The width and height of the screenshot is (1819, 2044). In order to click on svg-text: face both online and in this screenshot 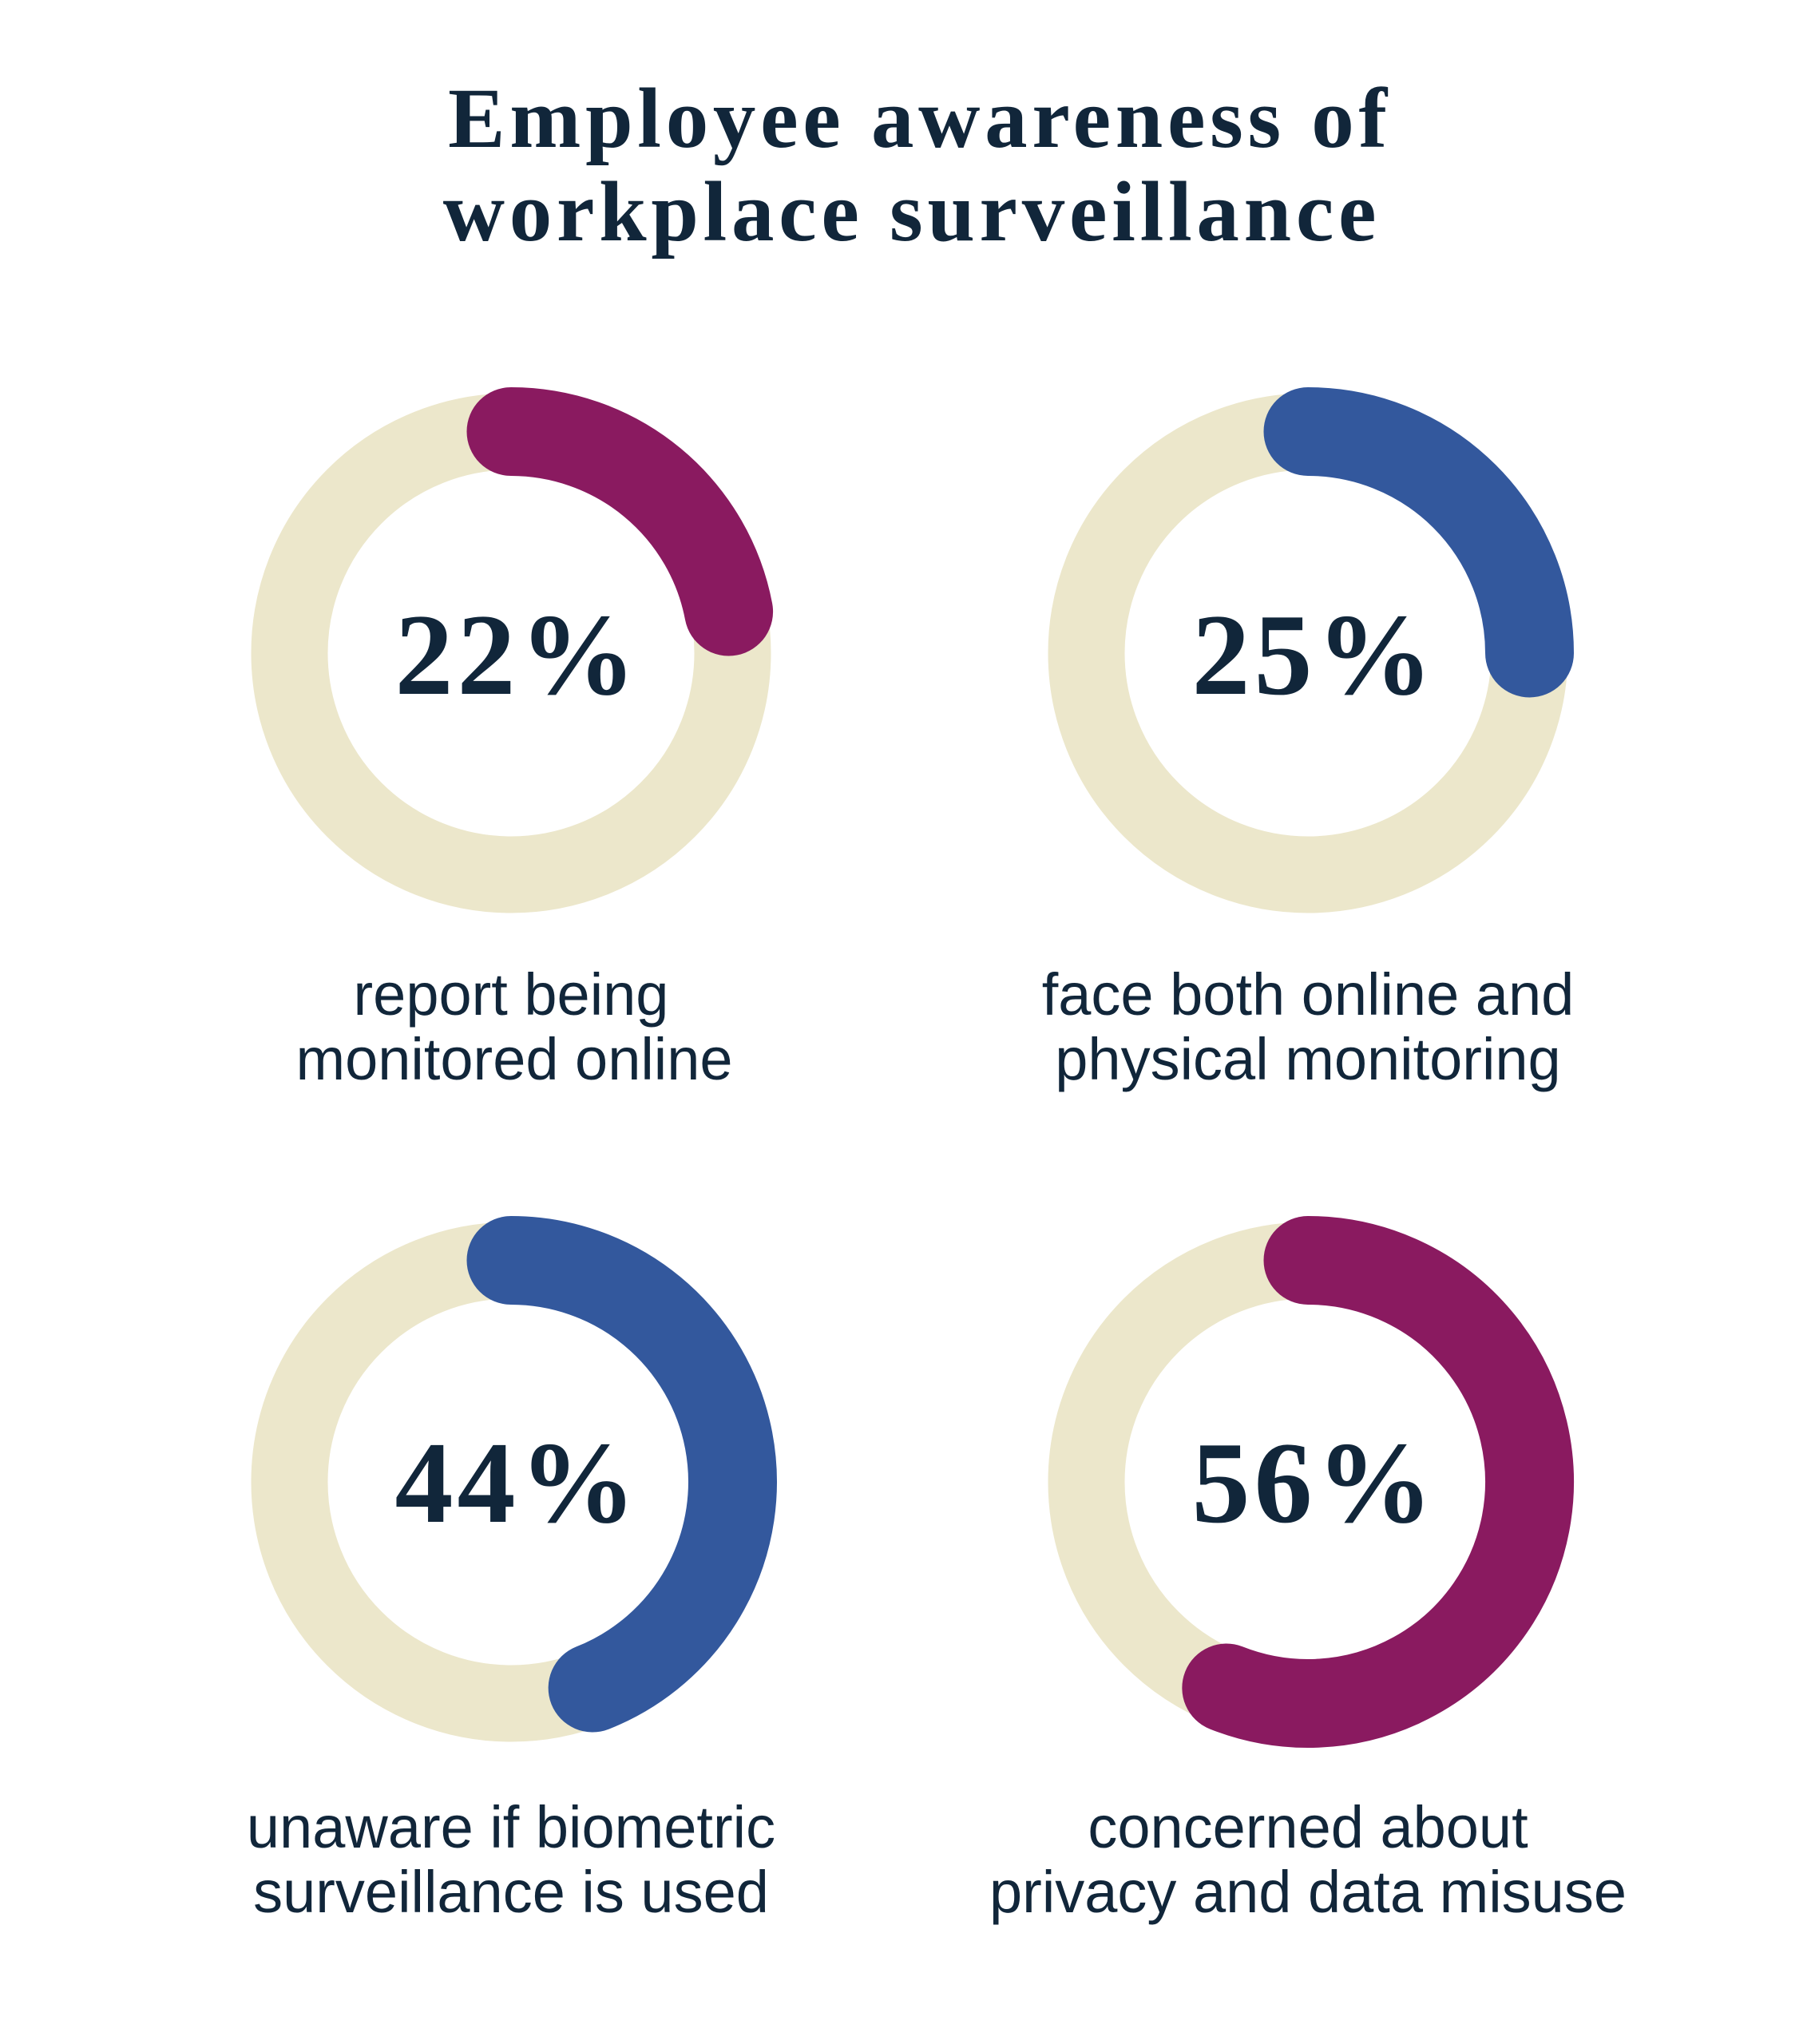, I will do `click(1308, 994)`.